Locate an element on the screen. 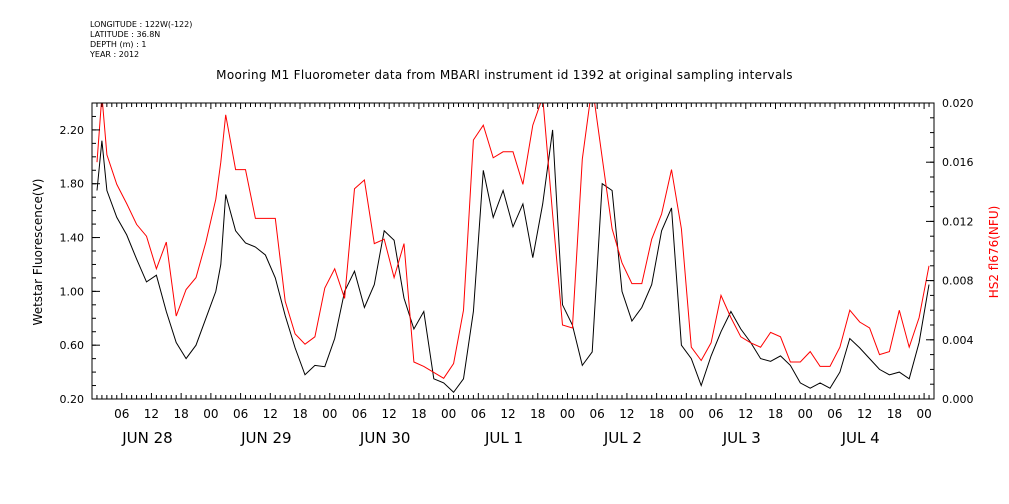 The height and width of the screenshot is (504, 1009). x-day-label: JUN 30 is located at coordinates (384, 438).